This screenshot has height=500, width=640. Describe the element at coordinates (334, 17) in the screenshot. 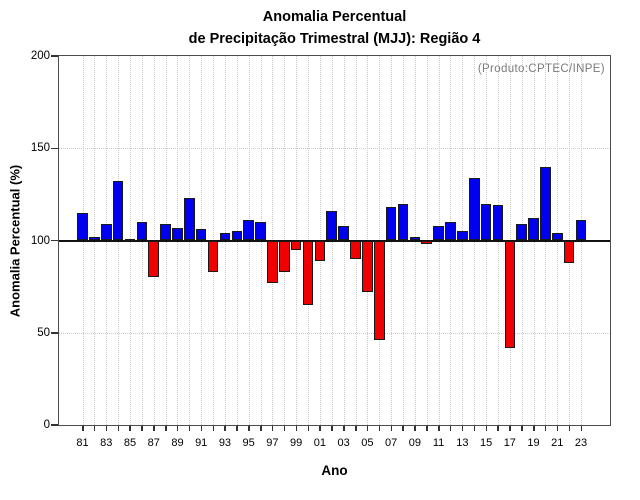

I see `chart-title-line1: Anomalia Percentual` at that location.